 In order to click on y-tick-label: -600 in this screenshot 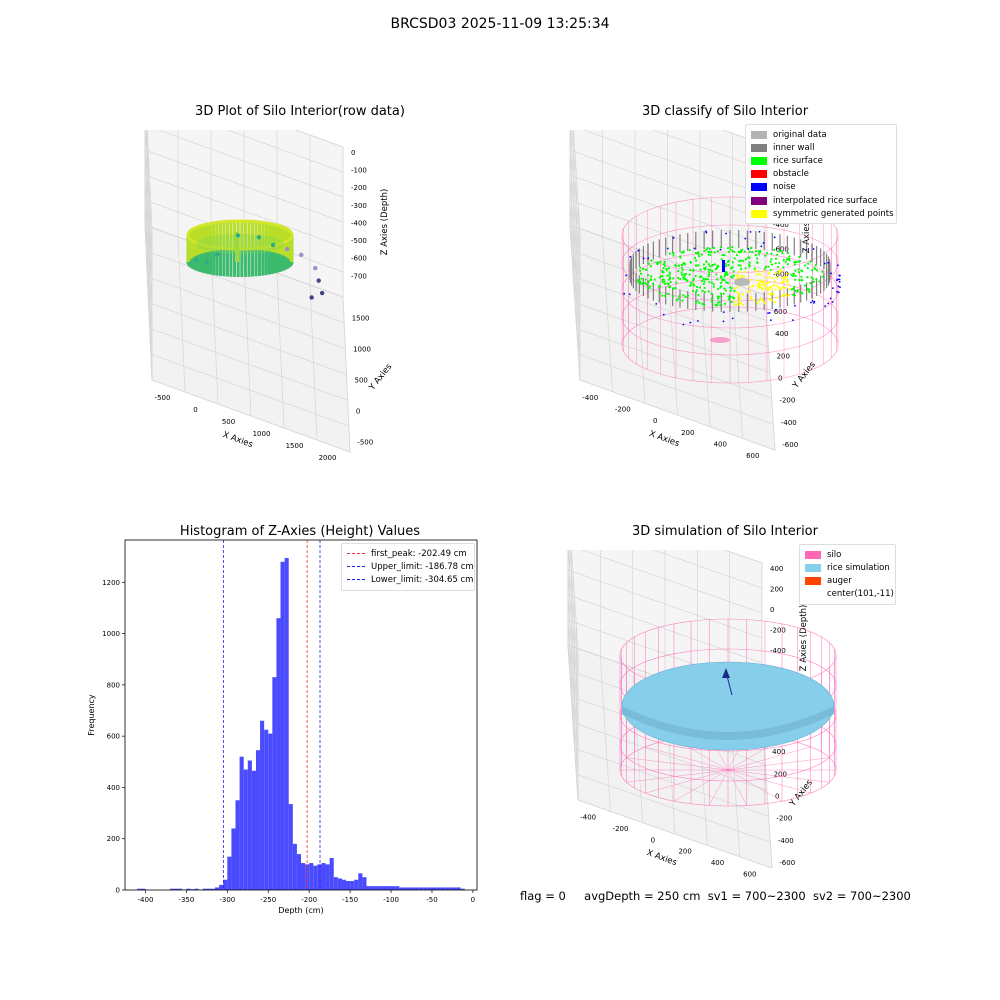, I will do `click(787, 863)`.